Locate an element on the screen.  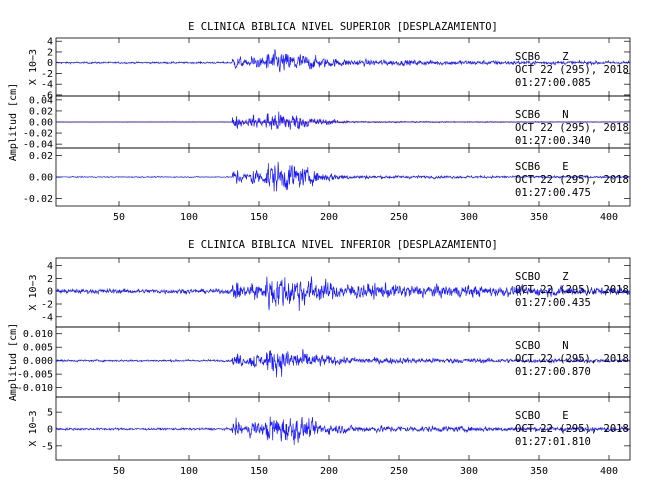
y-tick-label: -6 is located at coordinates (47, 95).